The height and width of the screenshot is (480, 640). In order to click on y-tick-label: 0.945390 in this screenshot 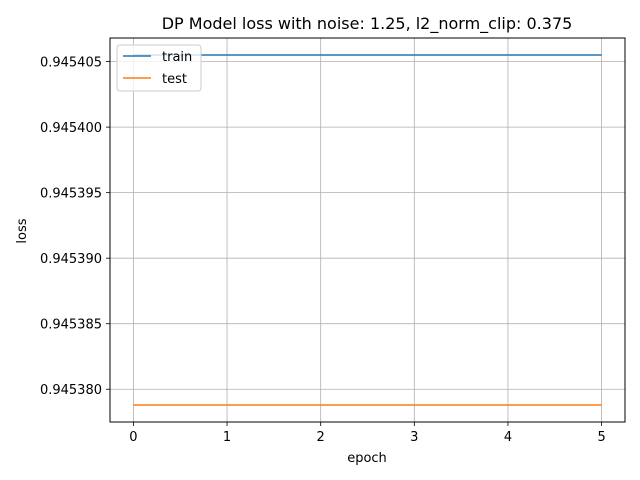, I will do `click(71, 259)`.